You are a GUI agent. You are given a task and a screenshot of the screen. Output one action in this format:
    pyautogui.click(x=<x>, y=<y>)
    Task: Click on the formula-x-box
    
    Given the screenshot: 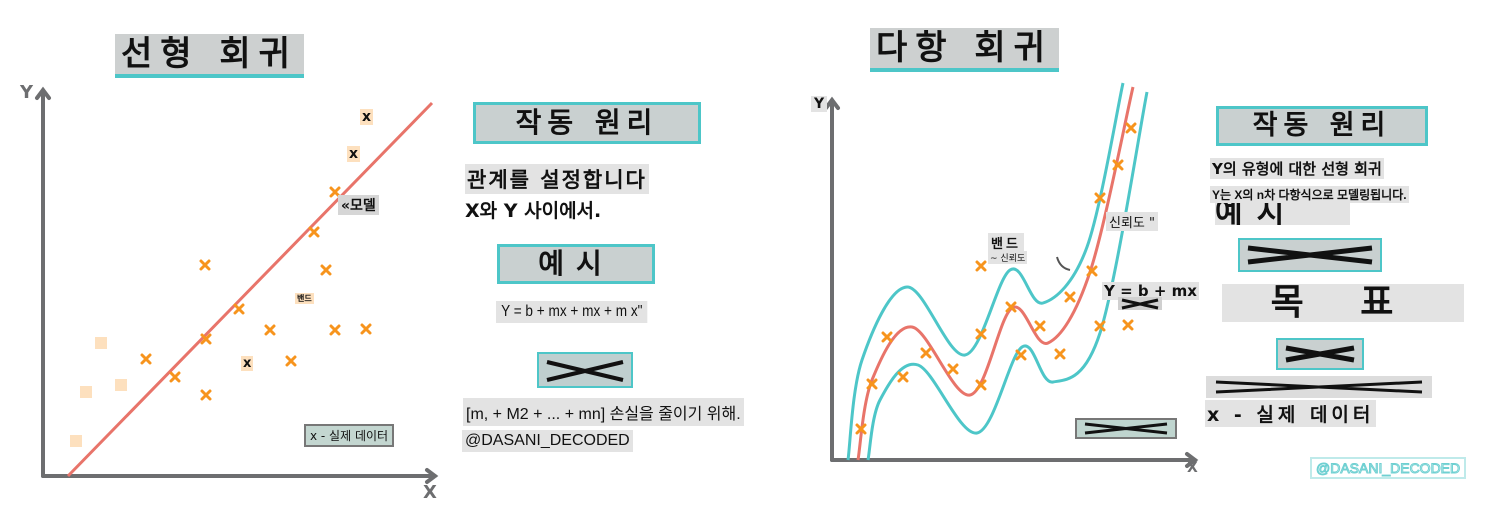 What is the action you would take?
    pyautogui.click(x=1140, y=303)
    